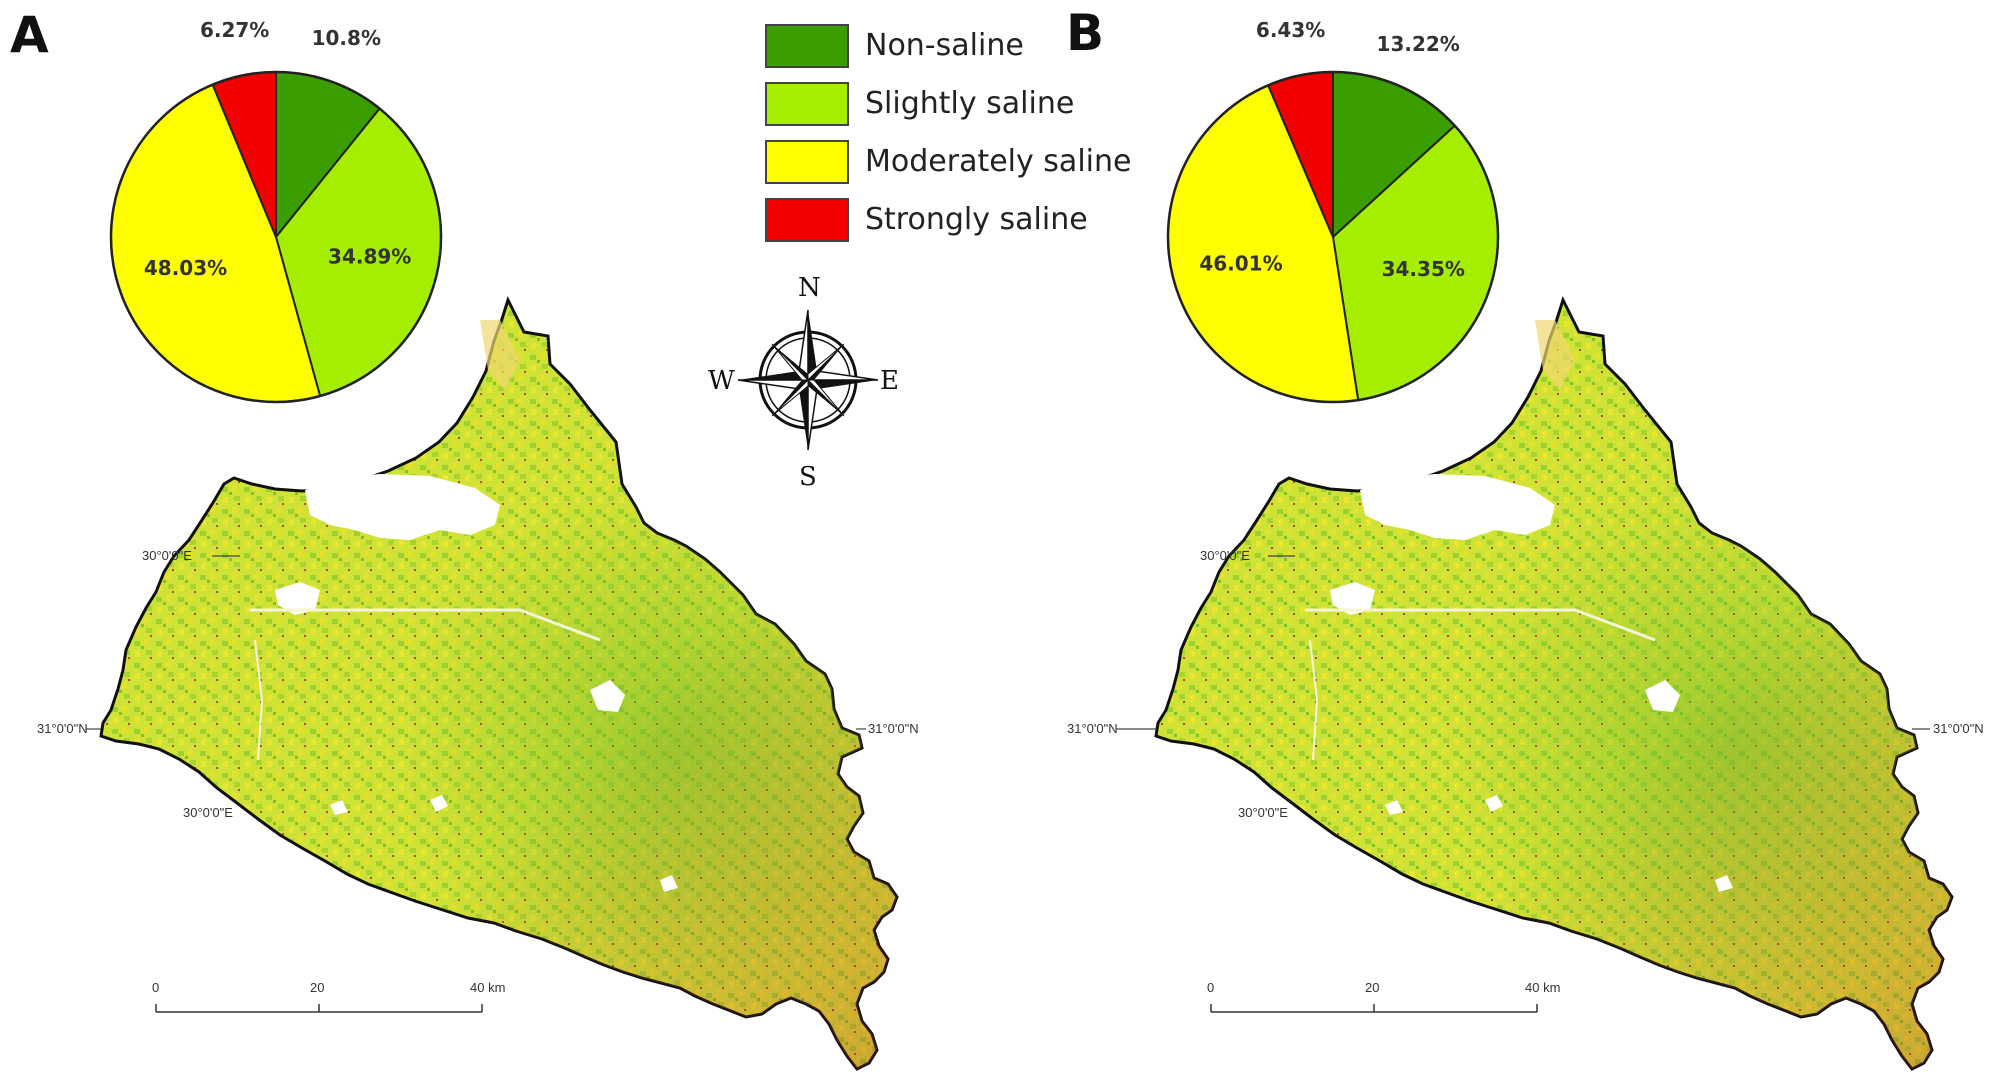  Describe the element at coordinates (1290, 30) in the screenshot. I see `pie-slice-label: 6.43%` at that location.